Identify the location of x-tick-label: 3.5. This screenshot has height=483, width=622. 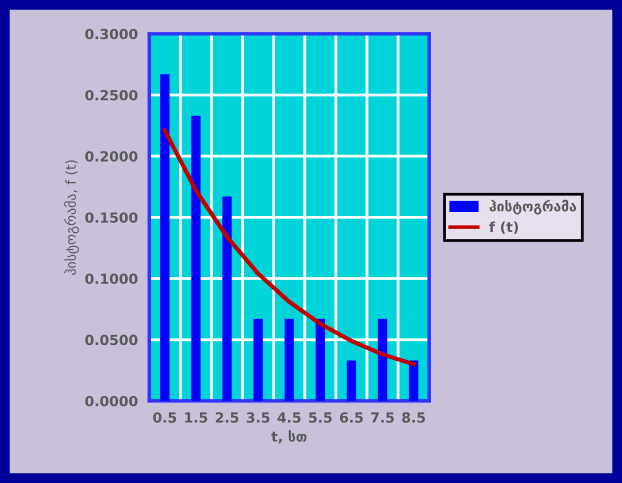
(258, 417).